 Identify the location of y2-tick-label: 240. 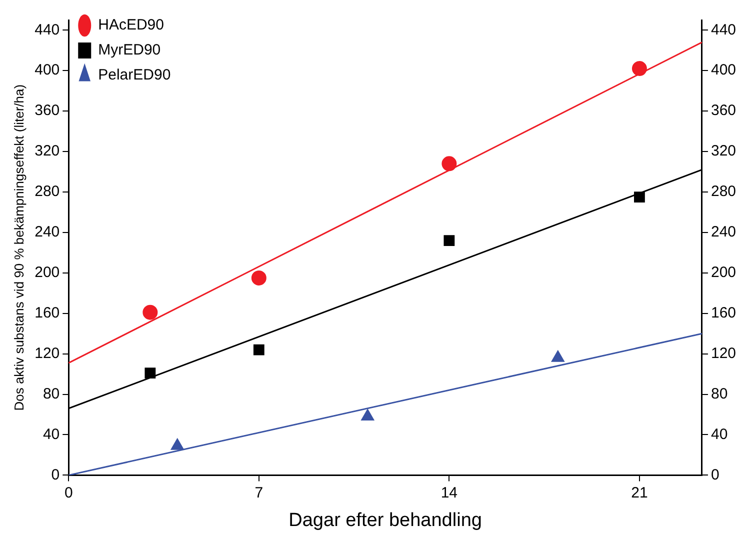
(723, 232).